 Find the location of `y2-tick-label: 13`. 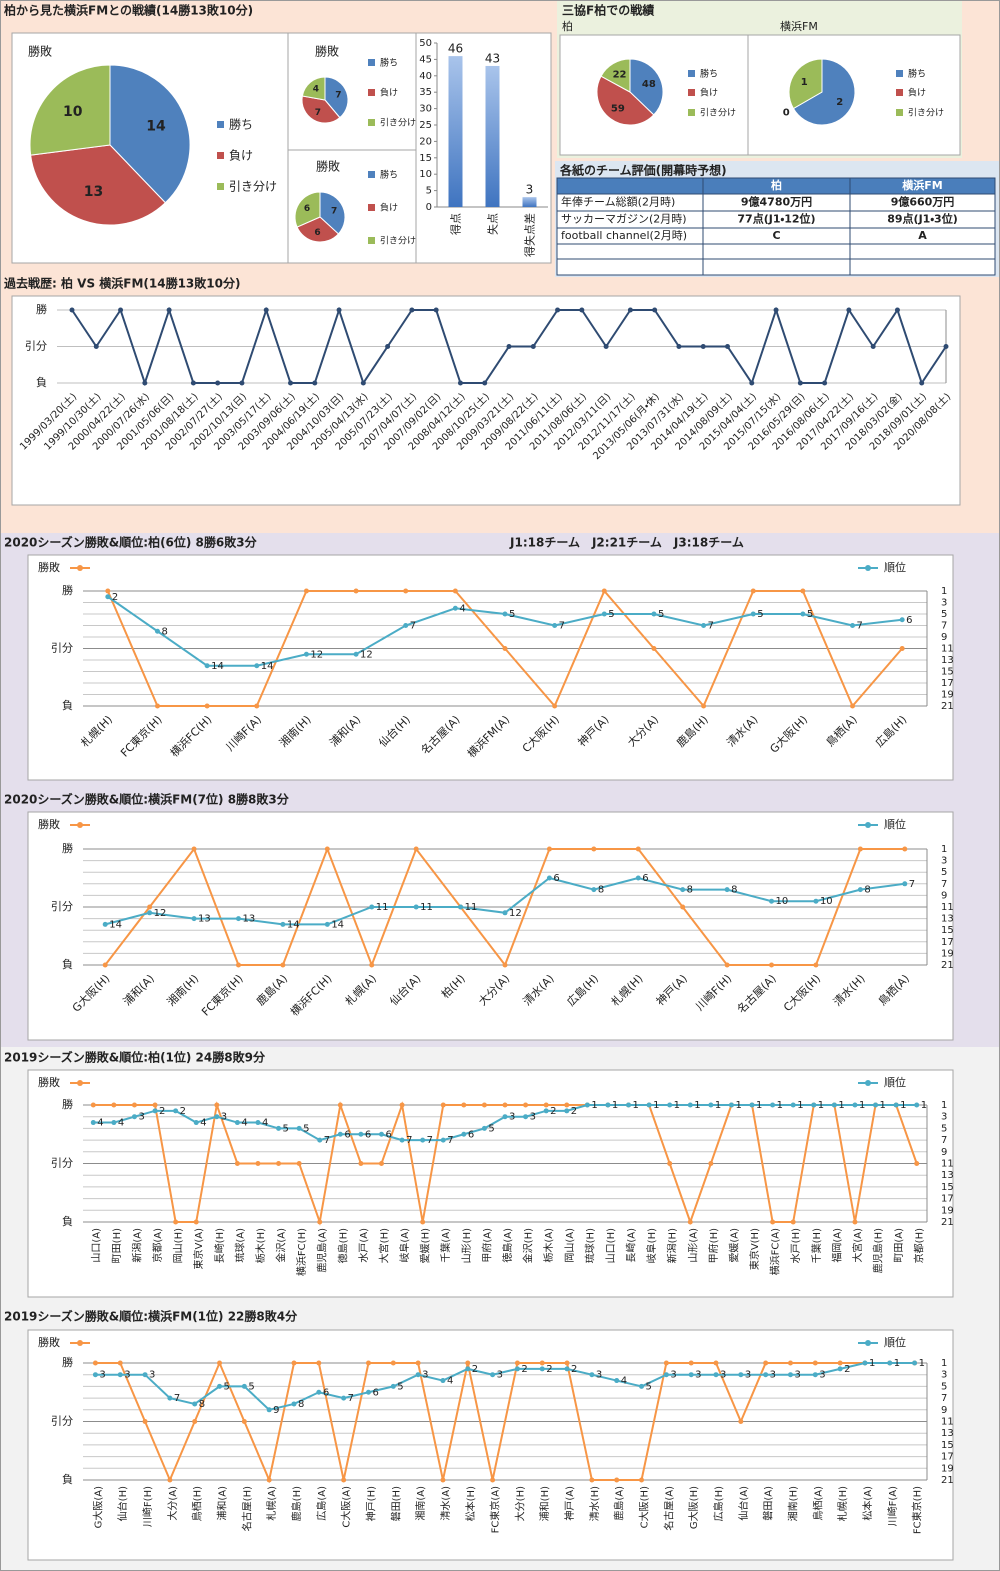

y2-tick-label: 13 is located at coordinates (947, 1433).